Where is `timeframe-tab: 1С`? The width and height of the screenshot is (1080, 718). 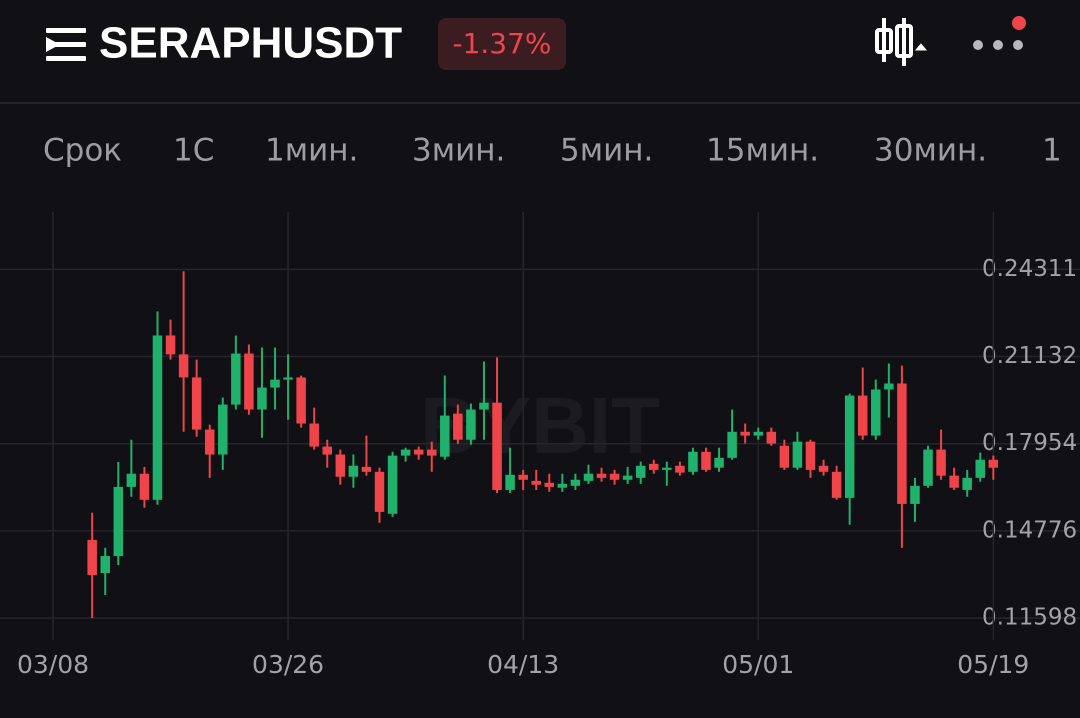
timeframe-tab: 1С is located at coordinates (193, 151).